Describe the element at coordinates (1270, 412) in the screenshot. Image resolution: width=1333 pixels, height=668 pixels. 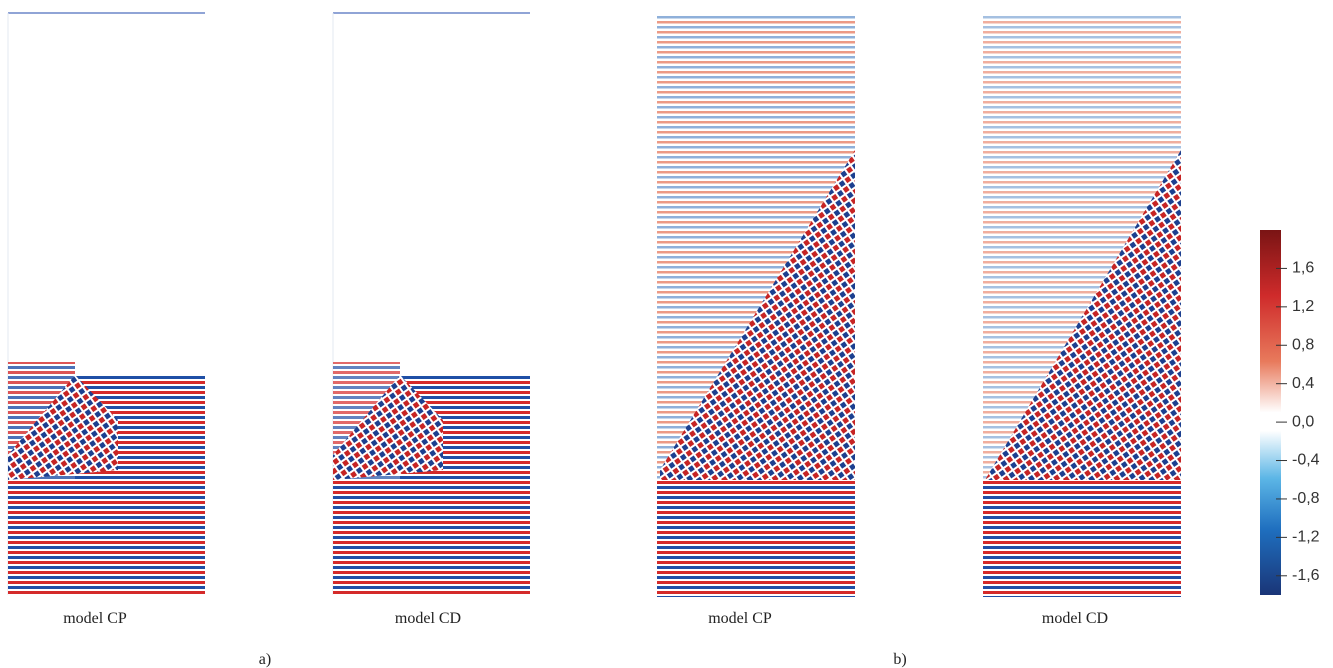
I see `colorbar` at that location.